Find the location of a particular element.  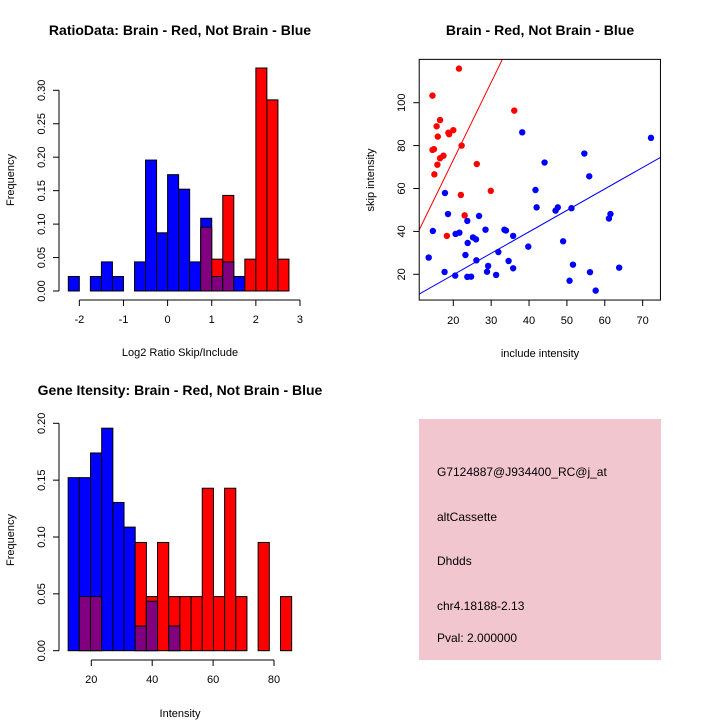

y-tick-label: 0.10 is located at coordinates (42, 536).